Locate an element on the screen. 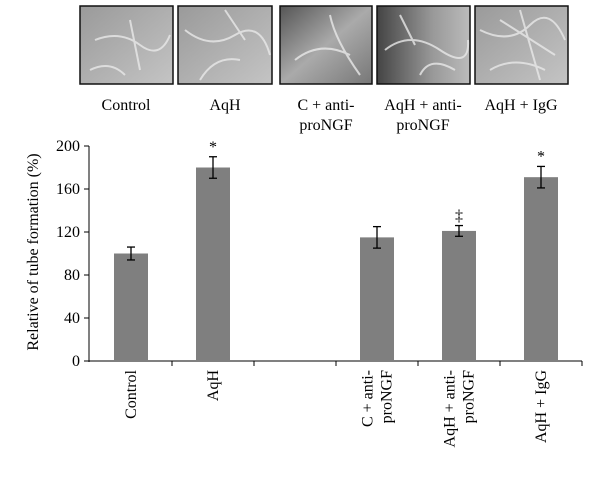 The width and height of the screenshot is (600, 488). x-tick-label: C + anti- is located at coordinates (368, 398).